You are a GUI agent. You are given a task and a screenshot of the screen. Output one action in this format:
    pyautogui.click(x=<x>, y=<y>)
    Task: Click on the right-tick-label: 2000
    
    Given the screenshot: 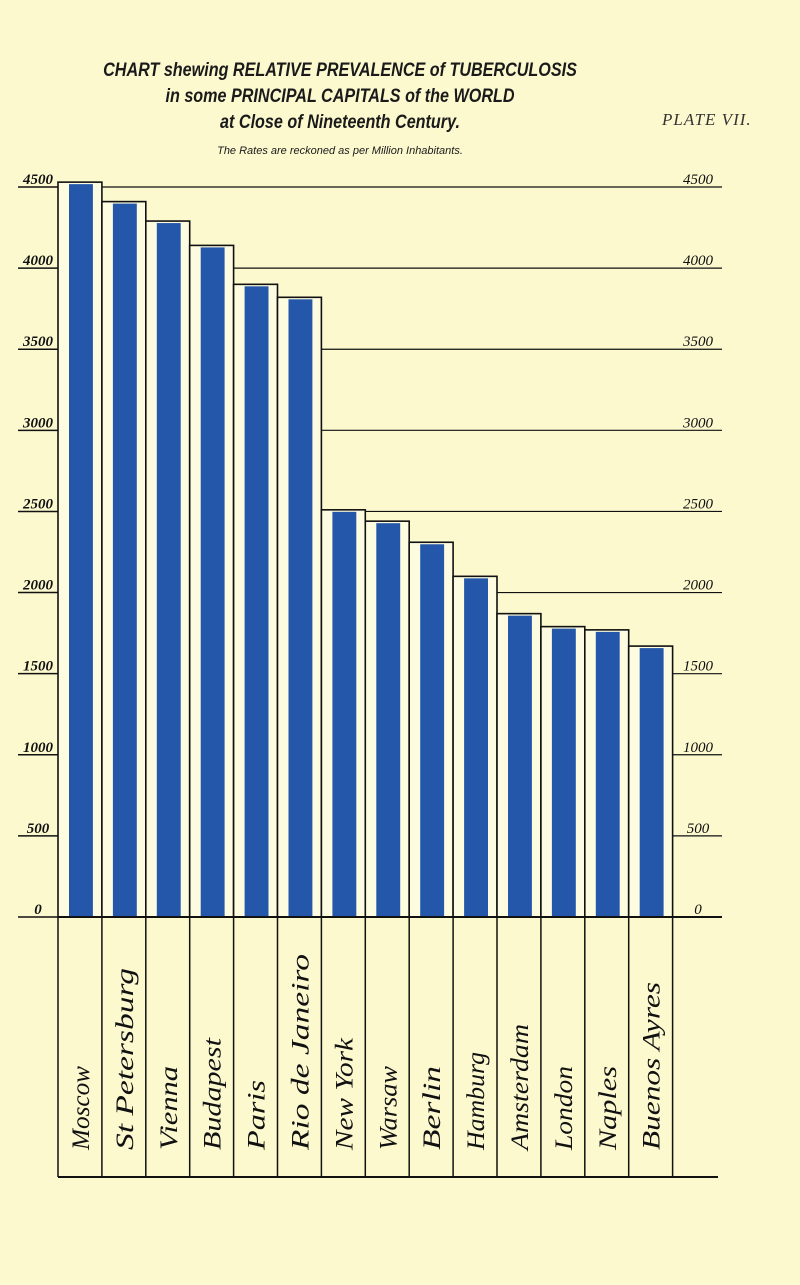 What is the action you would take?
    pyautogui.click(x=698, y=586)
    